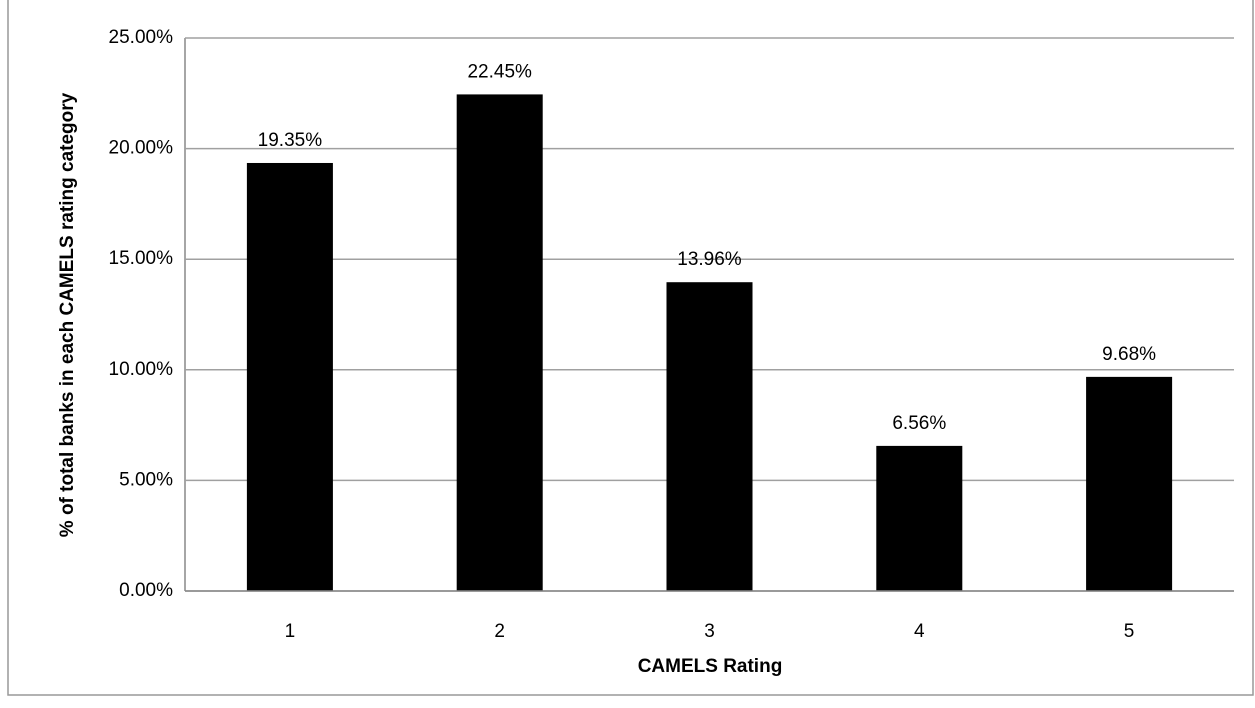  I want to click on x-tick-label: 1, so click(290, 631).